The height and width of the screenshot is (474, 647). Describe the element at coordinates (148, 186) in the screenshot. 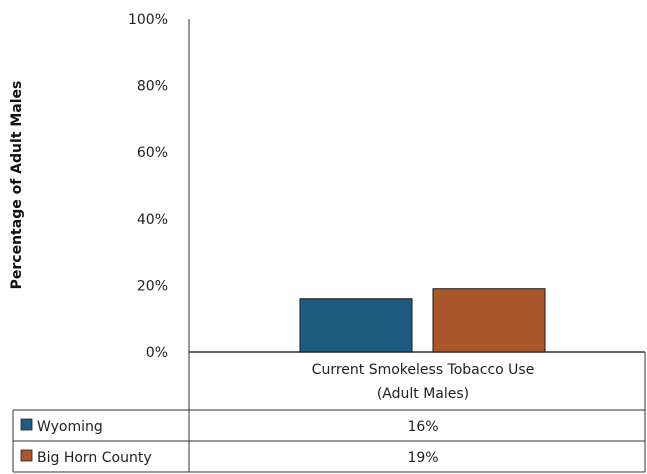

I see `y-axis-ticks: 0% 20% 40% 60% 80% 100%` at that location.